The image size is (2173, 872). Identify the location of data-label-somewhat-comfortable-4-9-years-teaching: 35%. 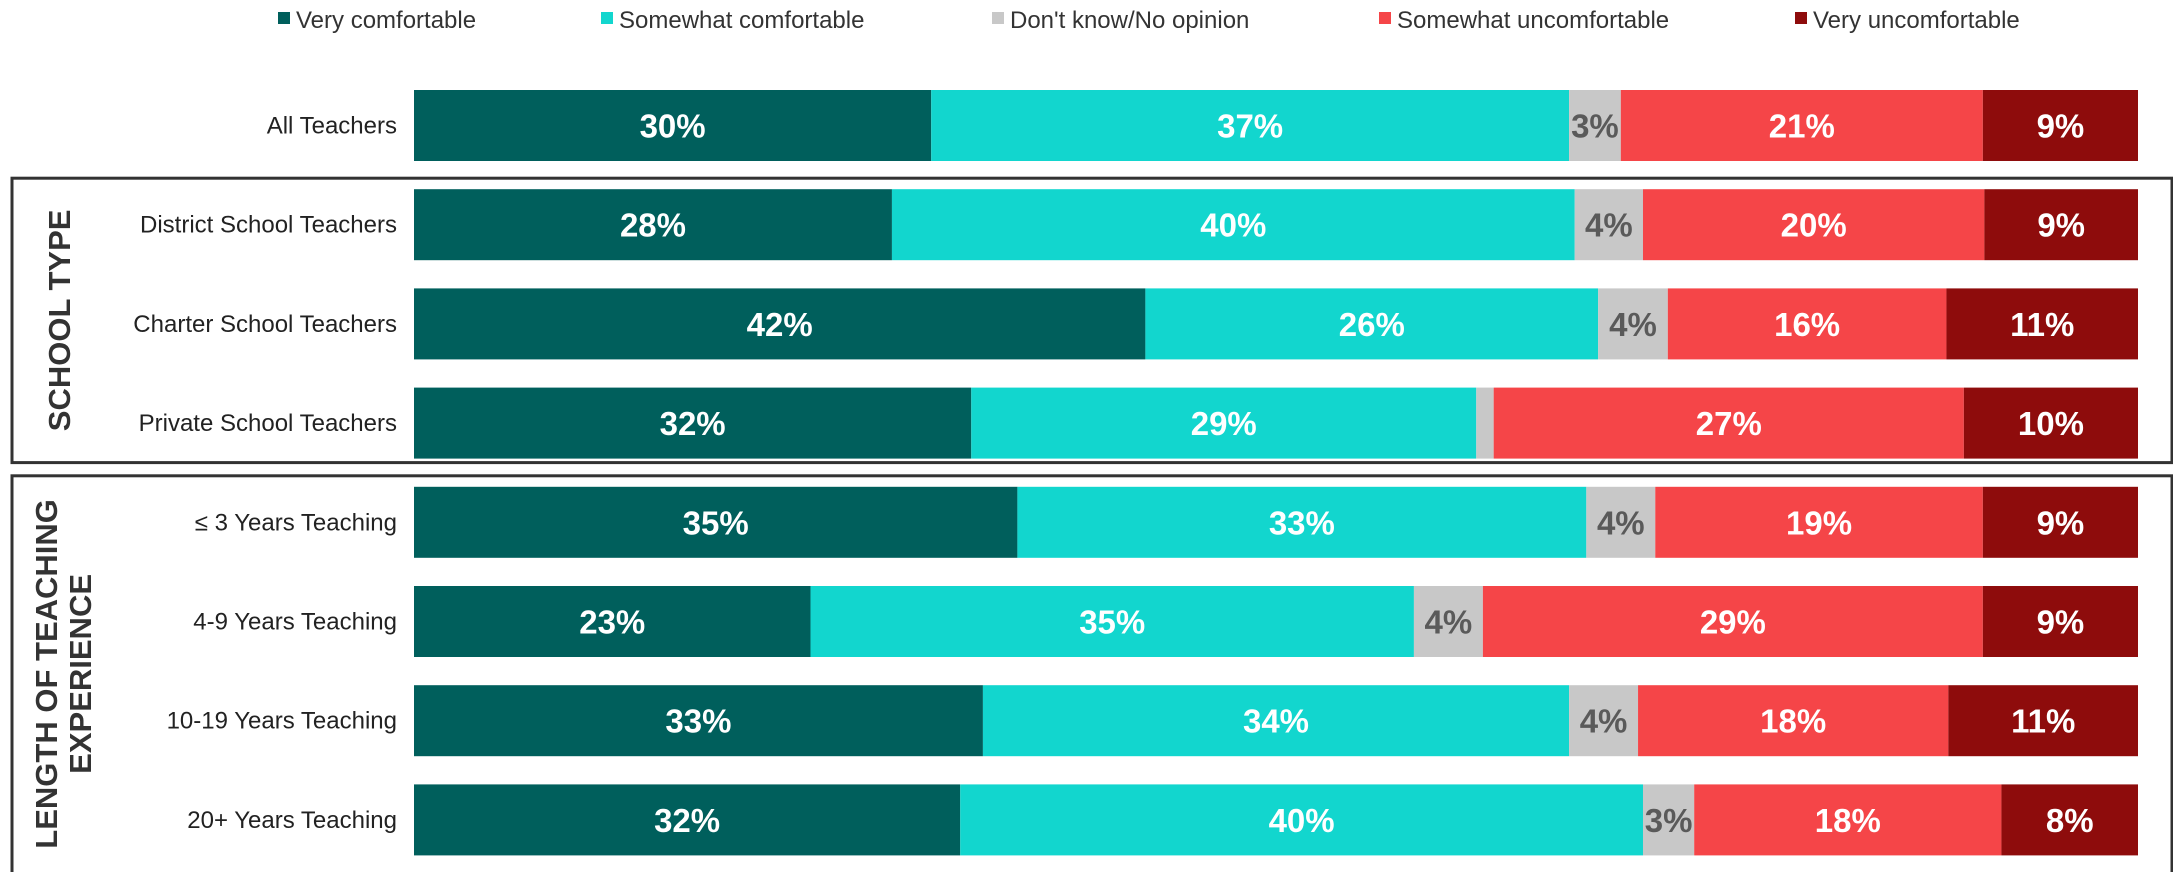
(1112, 622).